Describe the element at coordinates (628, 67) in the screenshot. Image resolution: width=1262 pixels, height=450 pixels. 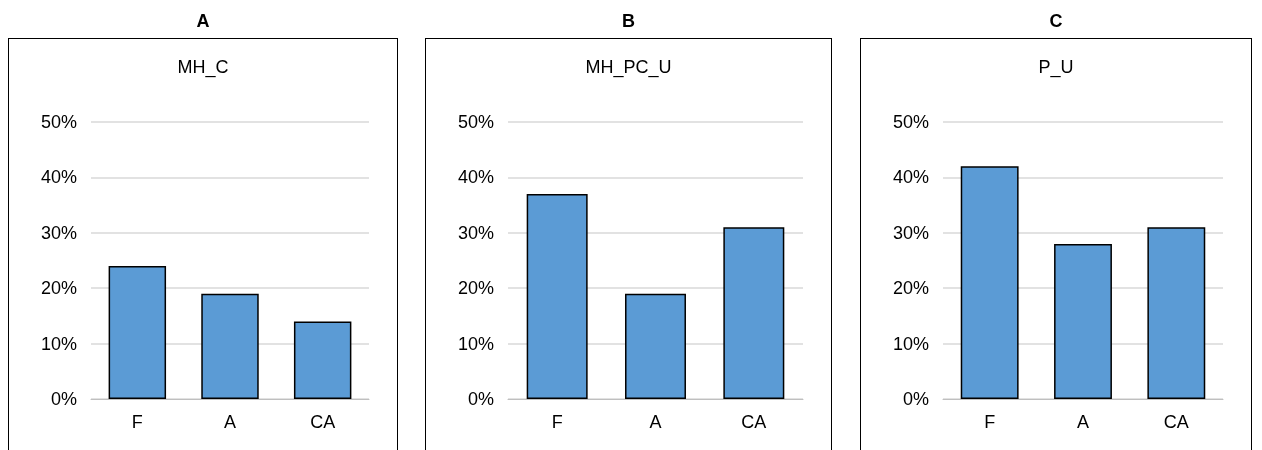
I see `chart-subtitle: MH_PC_U` at that location.